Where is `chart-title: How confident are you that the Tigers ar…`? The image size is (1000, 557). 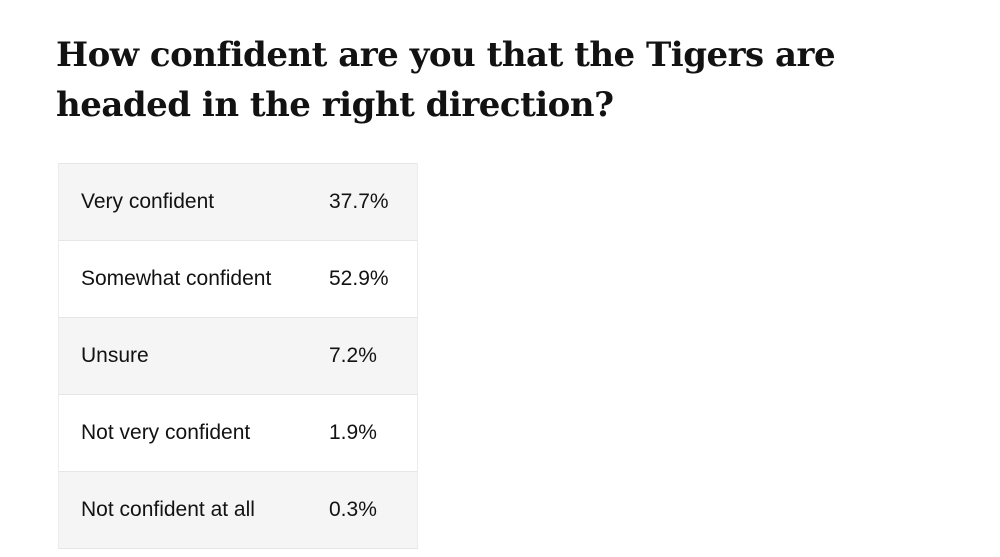 chart-title: How confident are you that the Tigers ar… is located at coordinates (446, 80).